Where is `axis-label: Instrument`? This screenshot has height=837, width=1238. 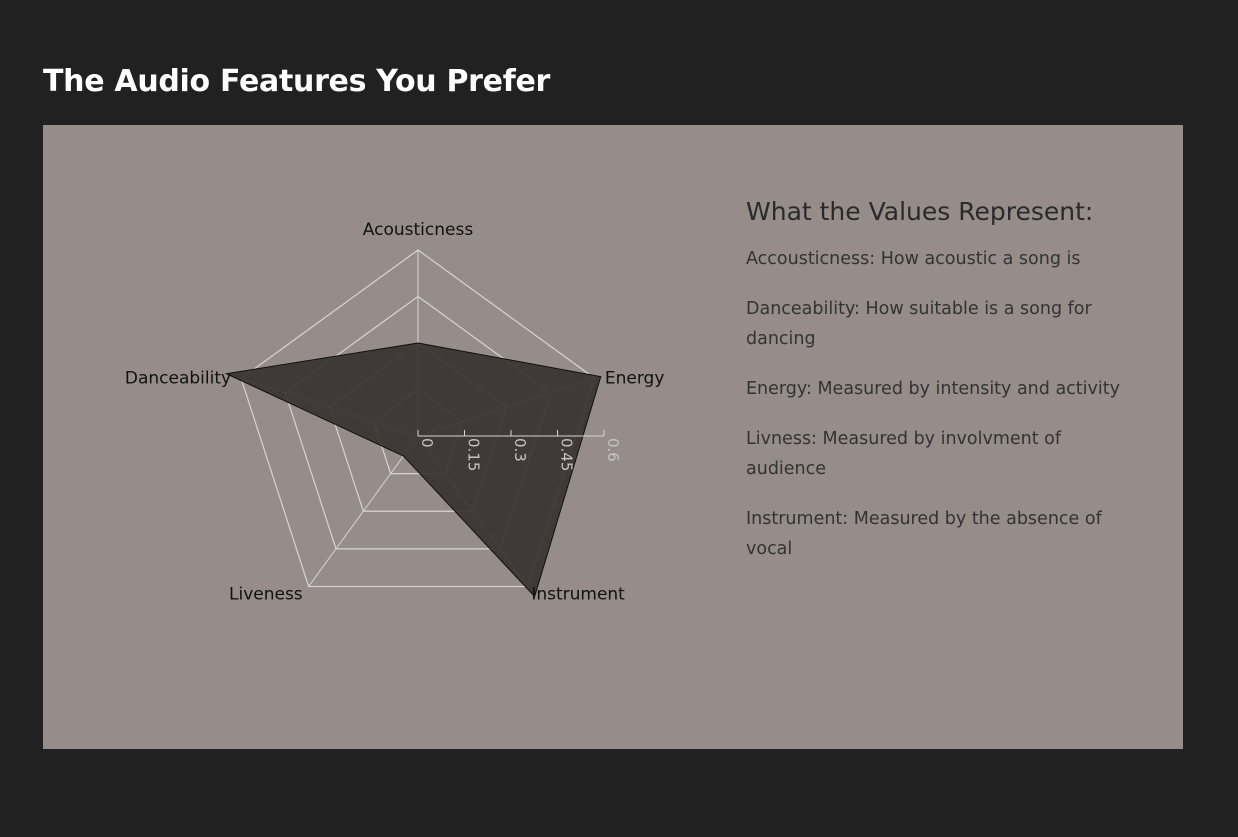
axis-label: Instrument is located at coordinates (578, 594).